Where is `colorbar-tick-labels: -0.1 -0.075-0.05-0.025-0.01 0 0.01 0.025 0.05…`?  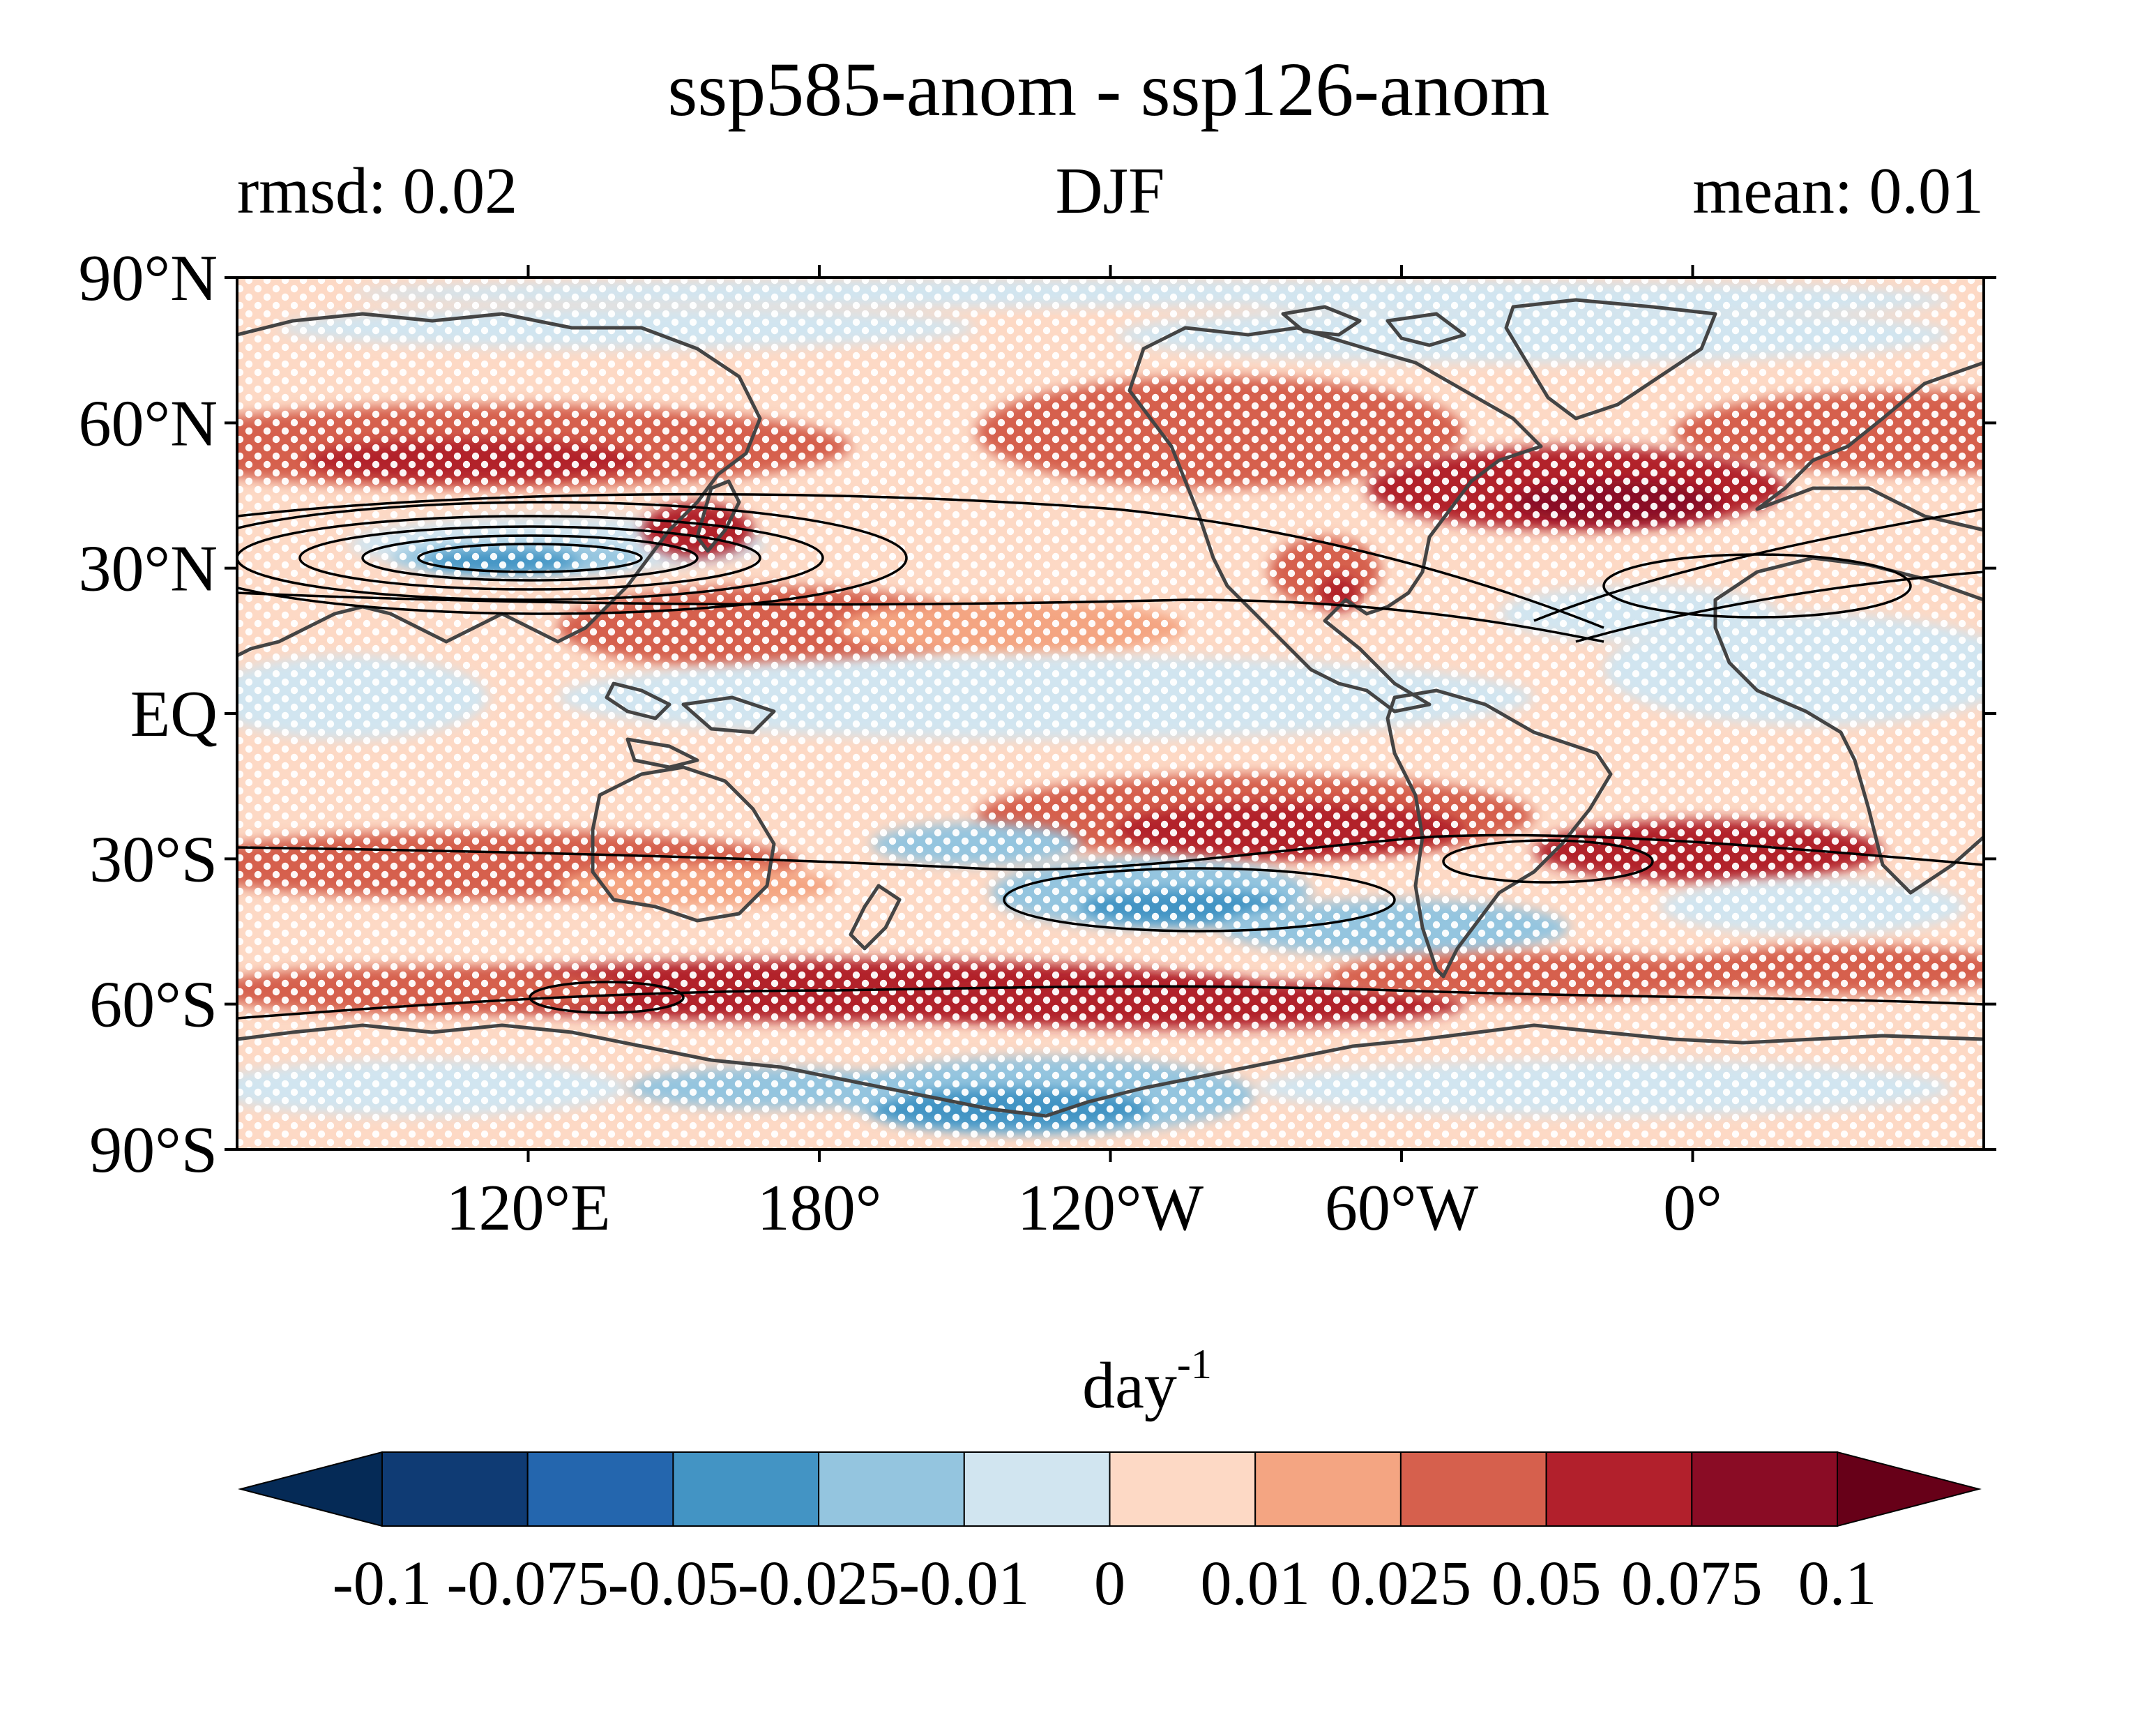 colorbar-tick-labels: -0.1 -0.075-0.05-0.025-0.01 0 0.01 0.025 0.05… is located at coordinates (1104, 1583).